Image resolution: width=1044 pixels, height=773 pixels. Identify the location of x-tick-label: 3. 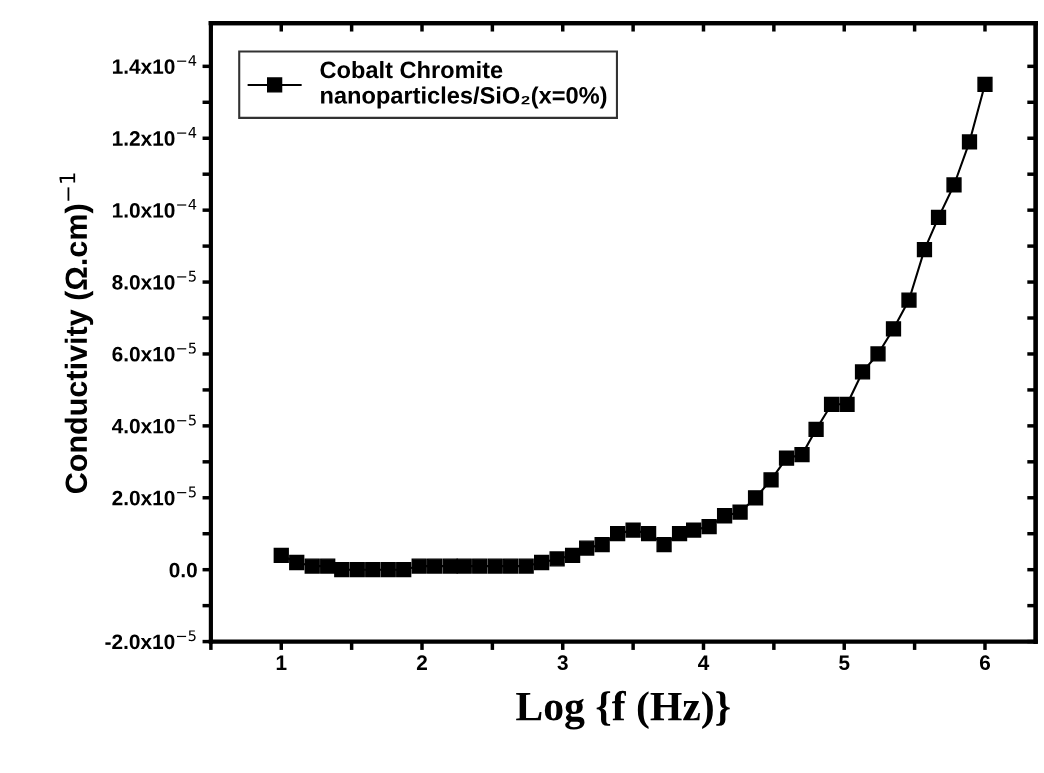
(562, 663).